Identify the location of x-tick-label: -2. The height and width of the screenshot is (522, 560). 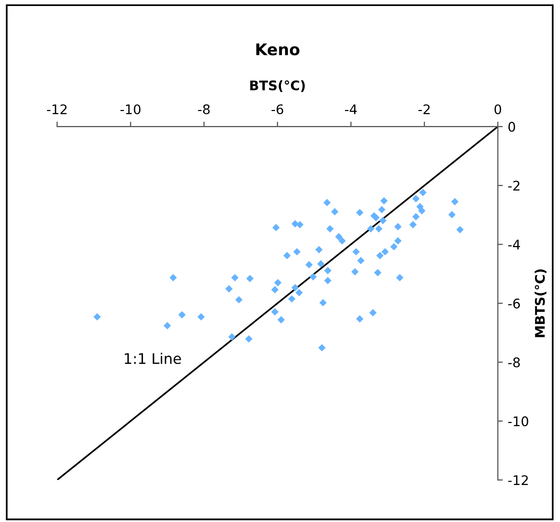
(424, 109).